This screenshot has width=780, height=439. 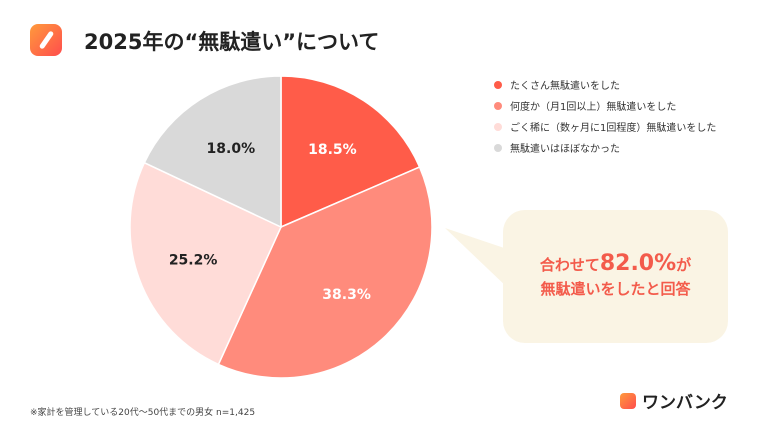 I want to click on legend-item: たくさん無駄遣いをした, so click(x=605, y=84).